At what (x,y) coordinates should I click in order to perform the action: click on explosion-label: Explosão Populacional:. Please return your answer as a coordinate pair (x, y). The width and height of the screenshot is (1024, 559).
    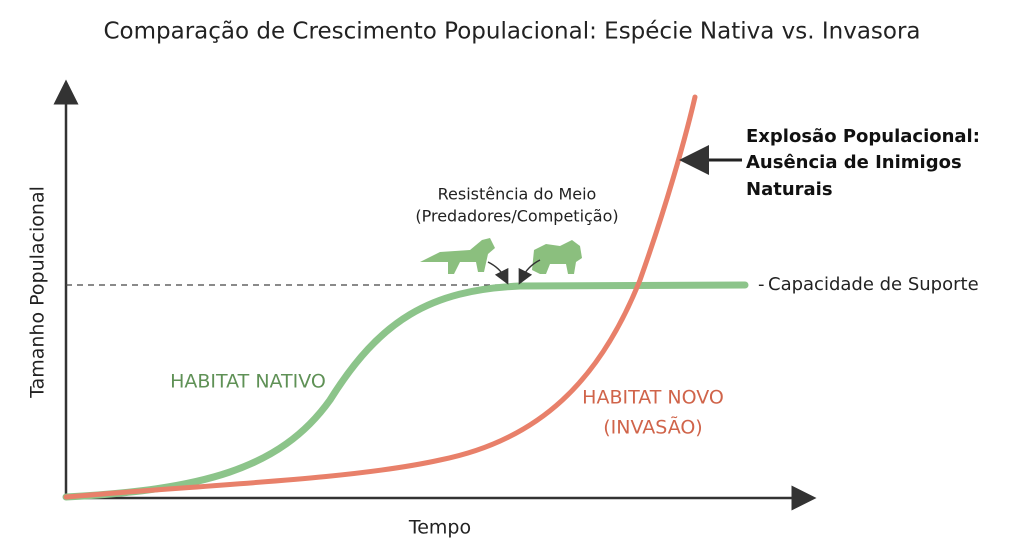
    Looking at the image, I should click on (863, 136).